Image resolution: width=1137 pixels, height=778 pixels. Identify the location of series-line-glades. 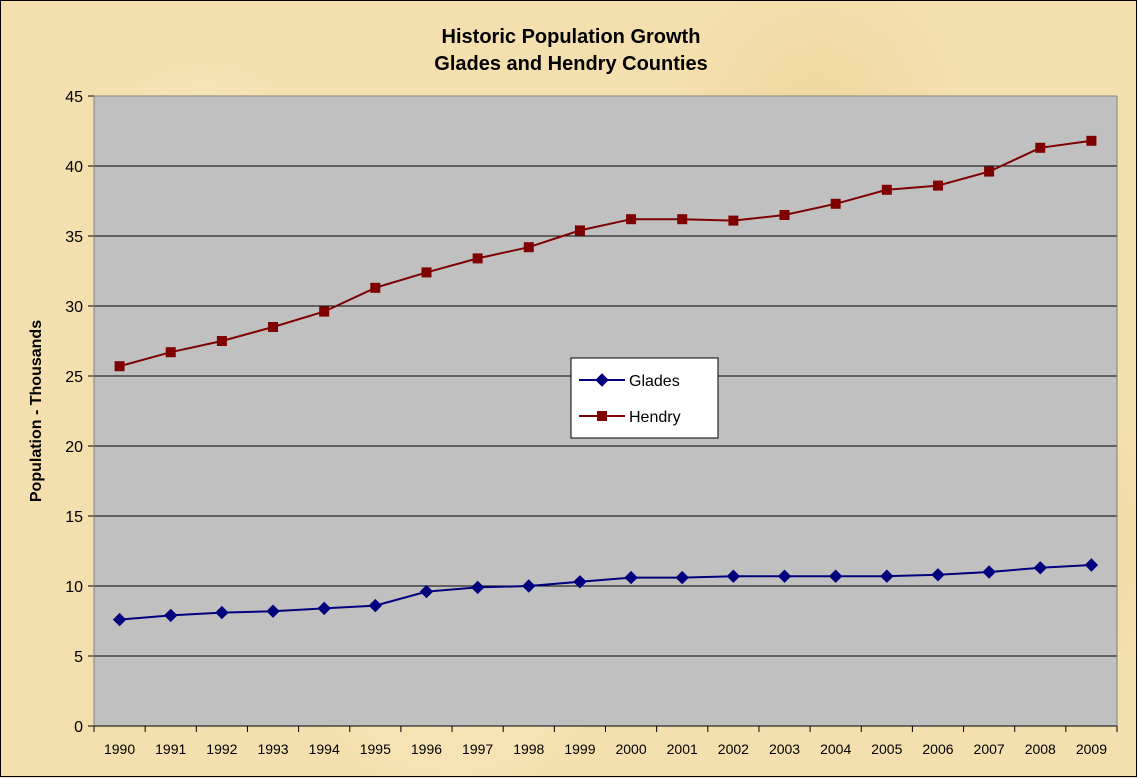
(605, 592).